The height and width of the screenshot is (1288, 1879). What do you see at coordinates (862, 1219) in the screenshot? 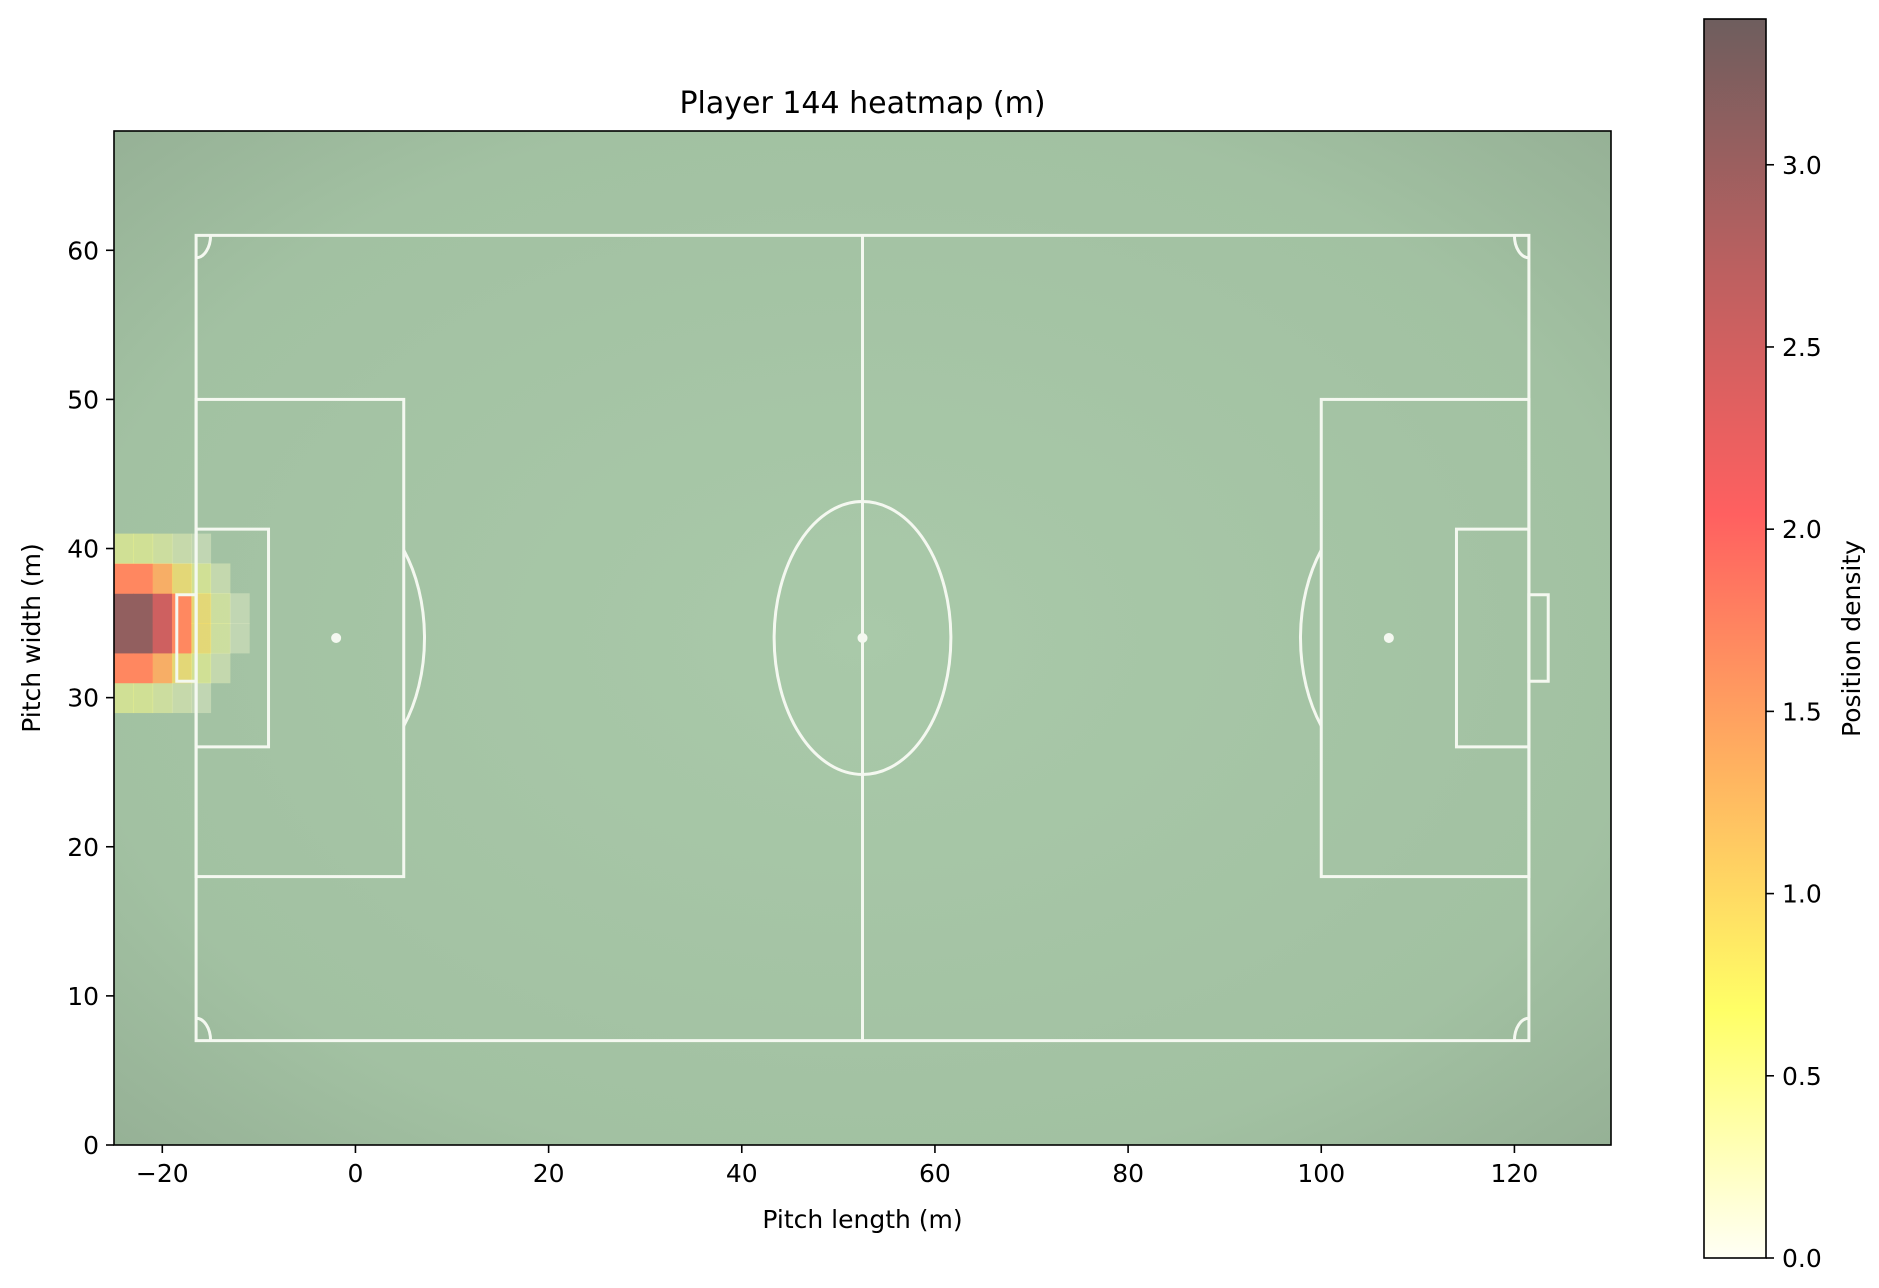
I see `x-axis-label: Pitch length (m)` at bounding box center [862, 1219].